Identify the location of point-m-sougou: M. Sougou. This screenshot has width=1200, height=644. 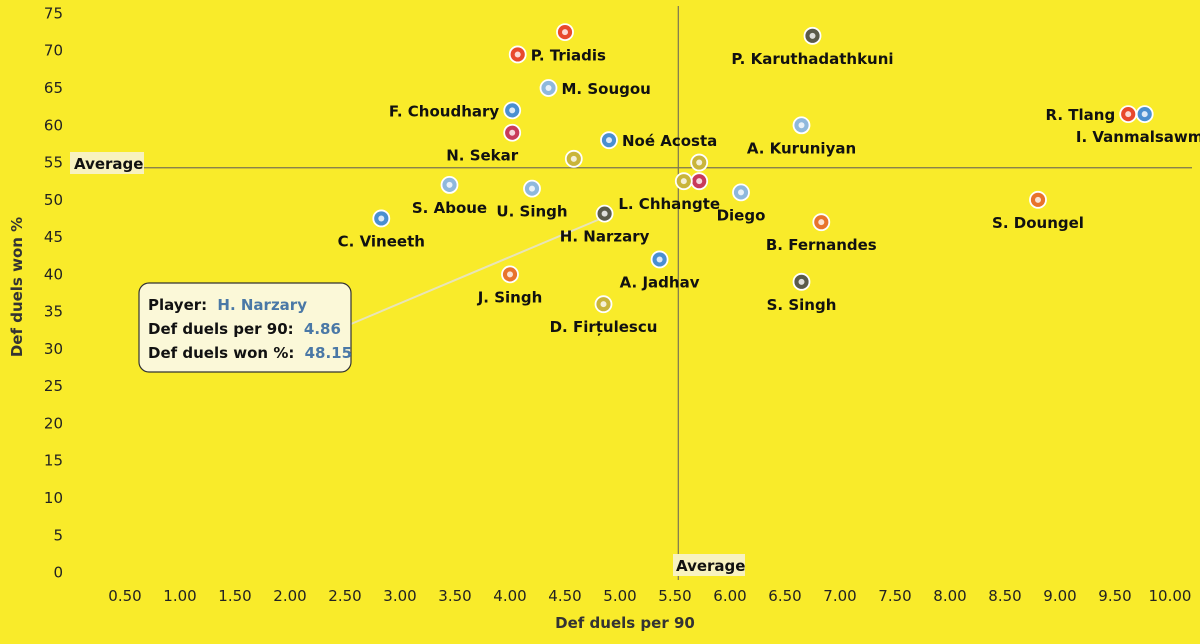
(595, 88).